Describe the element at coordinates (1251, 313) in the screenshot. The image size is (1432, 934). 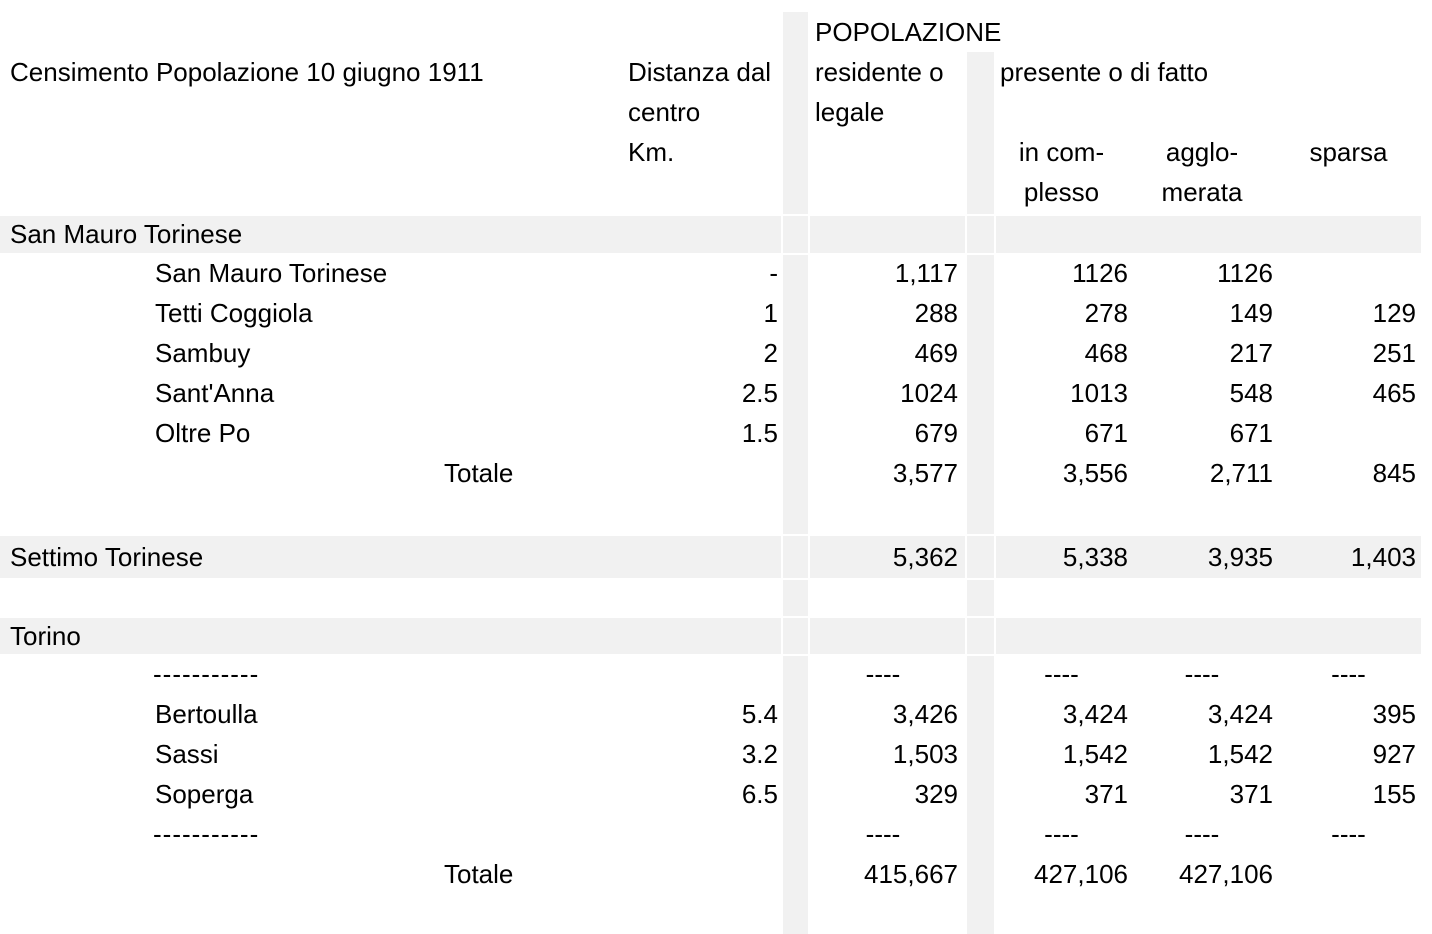
I see `cell-agglomerata: 149` at that location.